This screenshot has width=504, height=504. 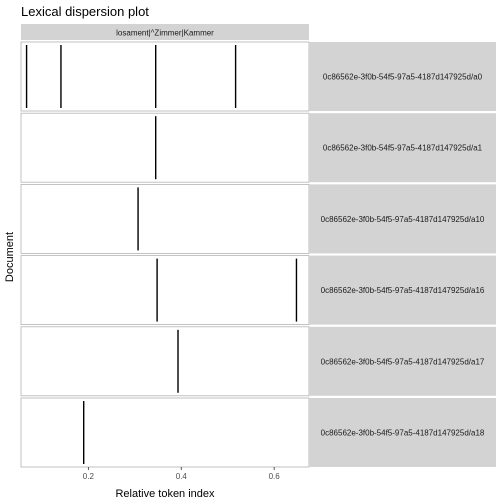 I want to click on x-tick-label: 0.6, so click(x=275, y=476).